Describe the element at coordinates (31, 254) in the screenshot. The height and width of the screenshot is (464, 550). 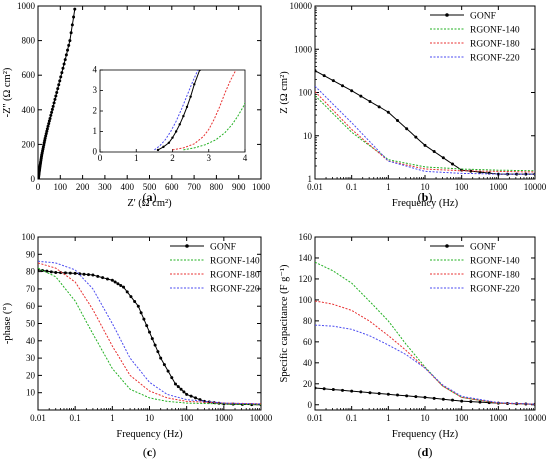
I see `y-tick-label: 90` at that location.